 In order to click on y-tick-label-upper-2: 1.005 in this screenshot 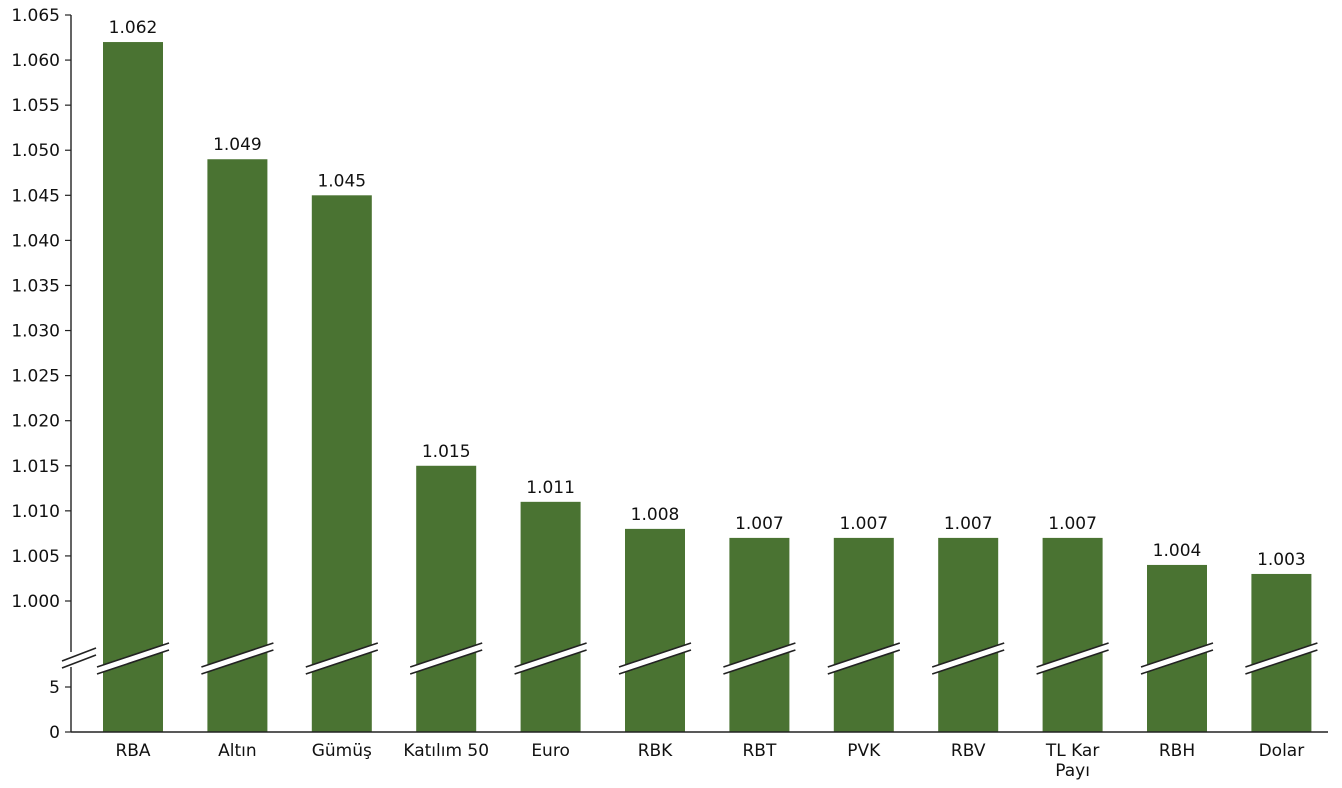, I will do `click(35, 557)`.